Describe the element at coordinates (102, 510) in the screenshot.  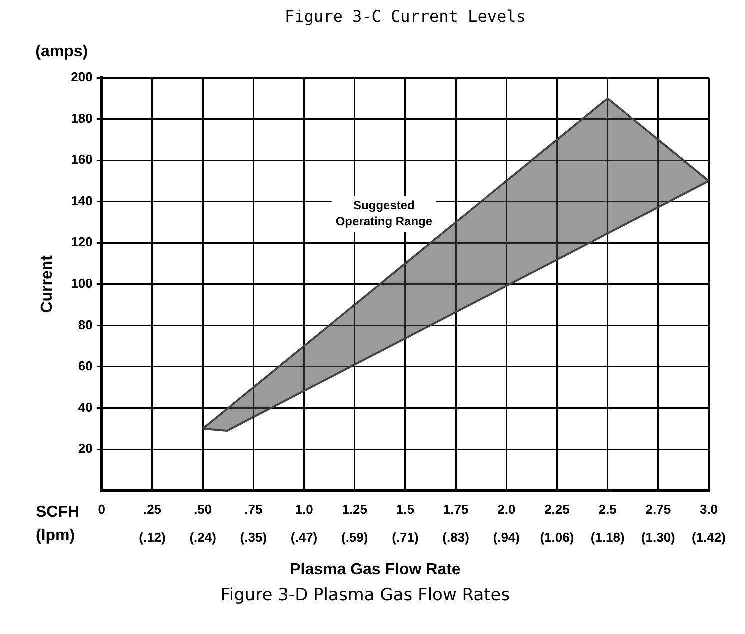
I see `x-tick-label: 0` at that location.